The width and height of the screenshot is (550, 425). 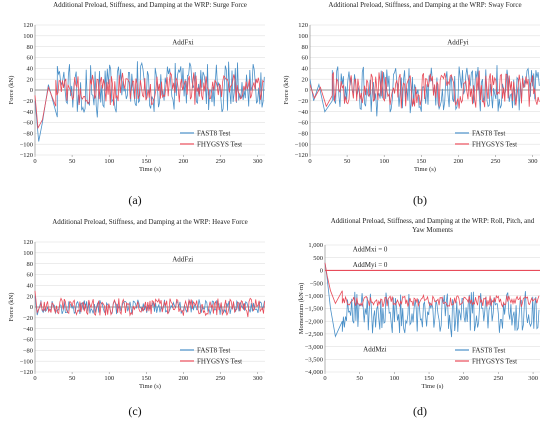 I want to click on y-tick-label: −2,000, so click(x=314, y=321).